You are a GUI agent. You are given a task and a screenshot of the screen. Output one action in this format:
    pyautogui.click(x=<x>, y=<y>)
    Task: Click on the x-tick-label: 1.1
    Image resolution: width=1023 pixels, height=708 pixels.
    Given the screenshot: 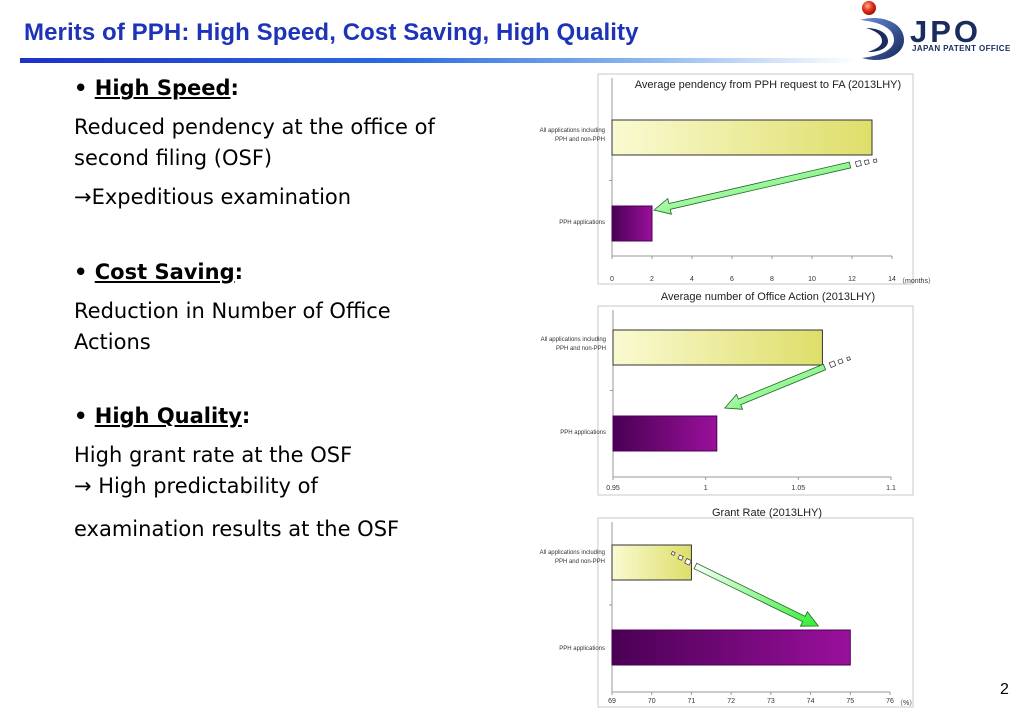 What is the action you would take?
    pyautogui.click(x=891, y=488)
    